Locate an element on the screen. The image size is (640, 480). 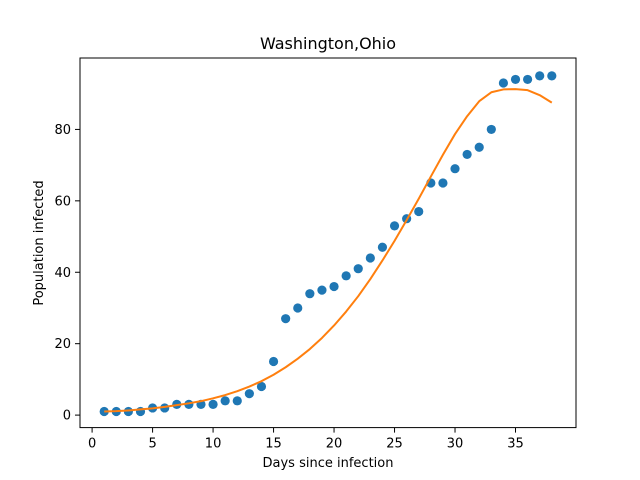
x-tick-label: 35 is located at coordinates (515, 444).